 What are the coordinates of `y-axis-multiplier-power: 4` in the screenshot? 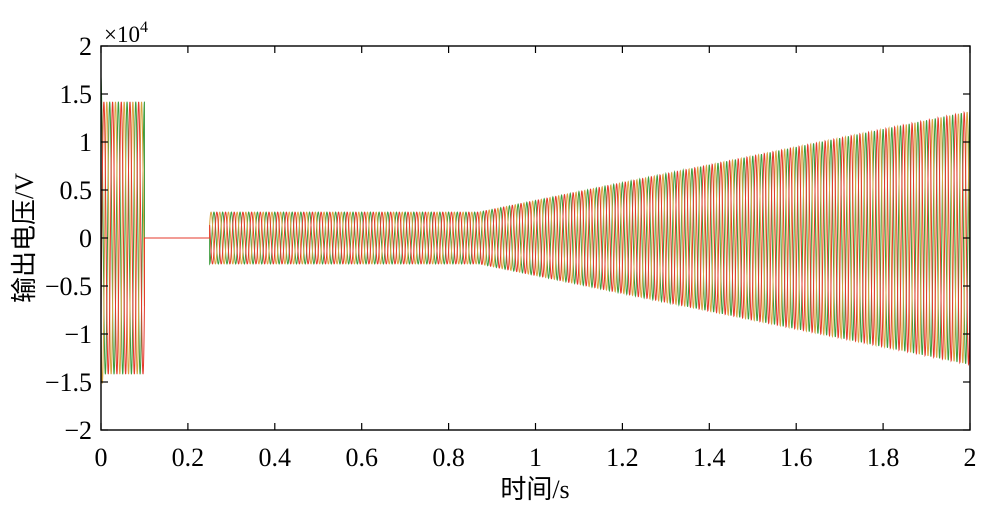 It's located at (144, 27).